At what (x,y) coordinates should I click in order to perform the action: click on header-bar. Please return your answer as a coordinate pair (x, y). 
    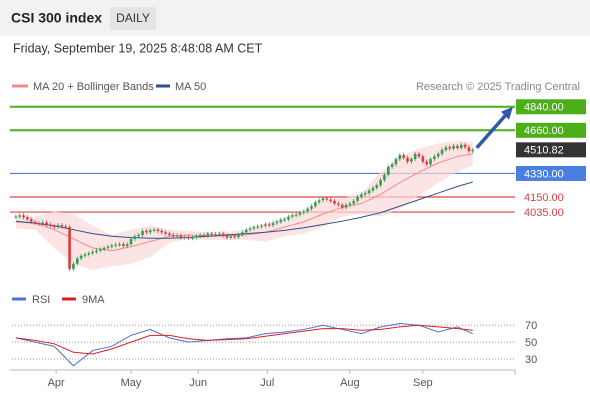
    Looking at the image, I should click on (295, 18).